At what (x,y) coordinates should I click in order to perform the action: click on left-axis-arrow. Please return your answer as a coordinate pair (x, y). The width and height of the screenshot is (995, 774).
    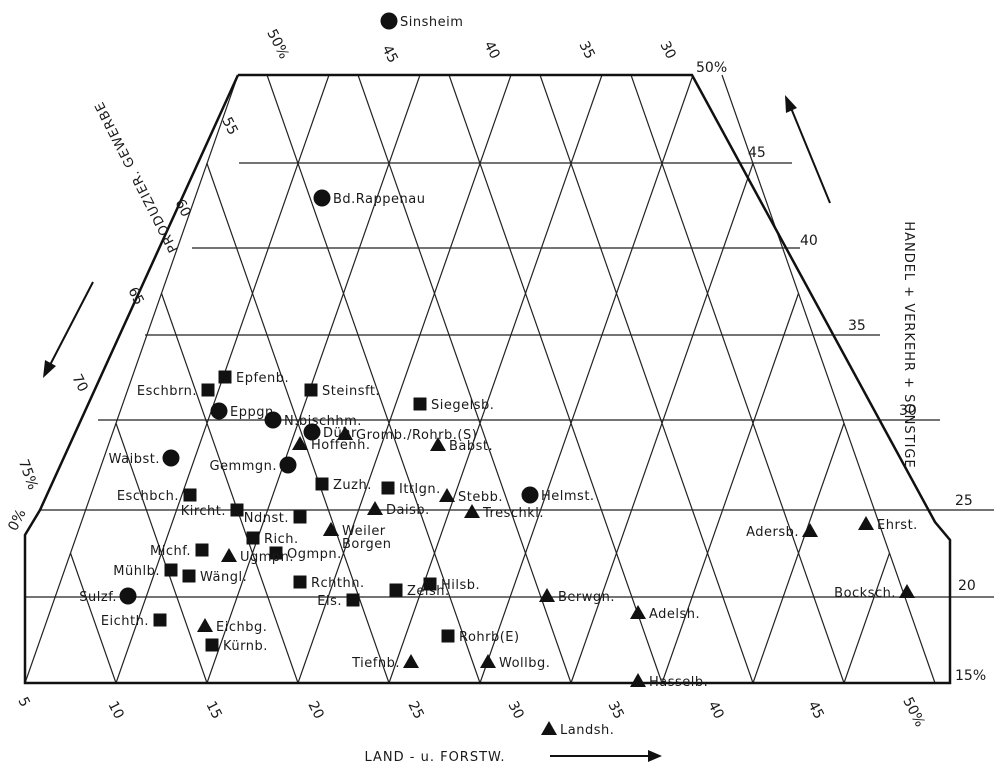
    Looking at the image, I should click on (71, 323).